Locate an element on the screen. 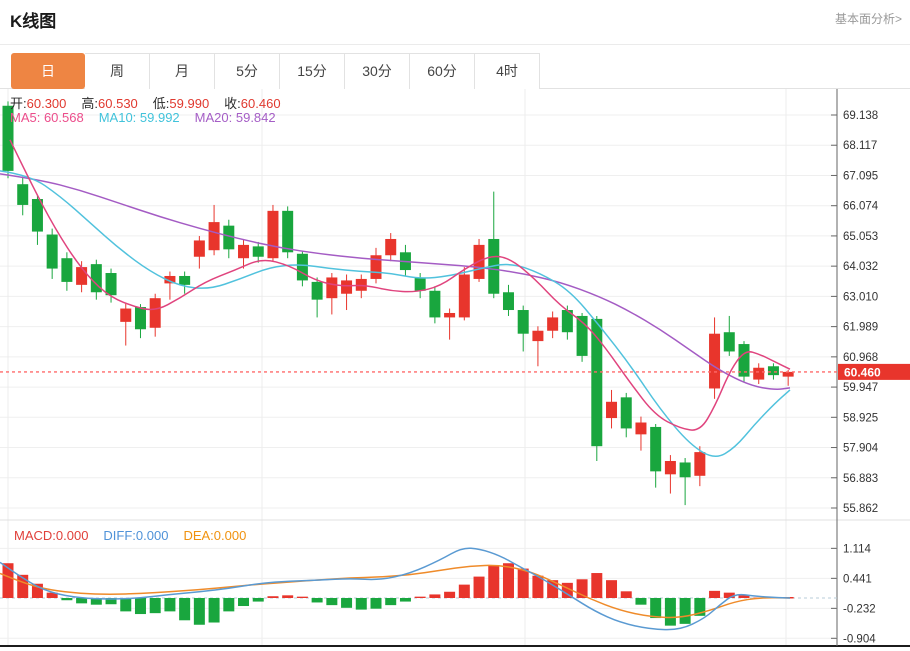 The height and width of the screenshot is (651, 910). diff-line is located at coordinates (395, 589).